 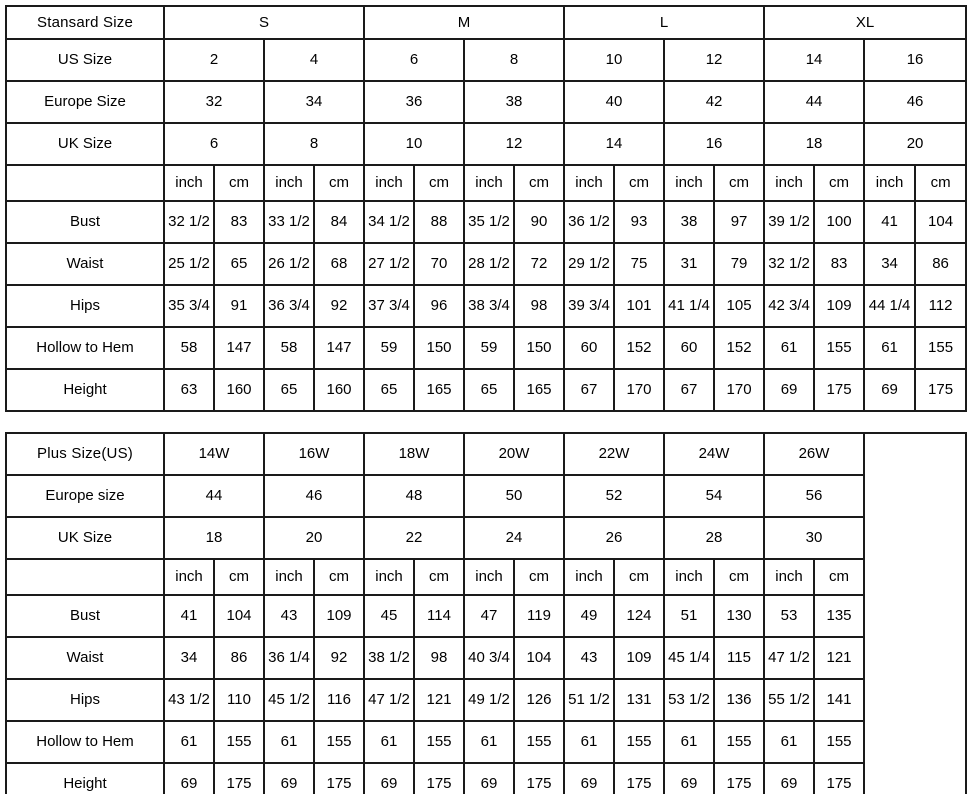 I want to click on europe-size-value: 40, so click(x=614, y=102).